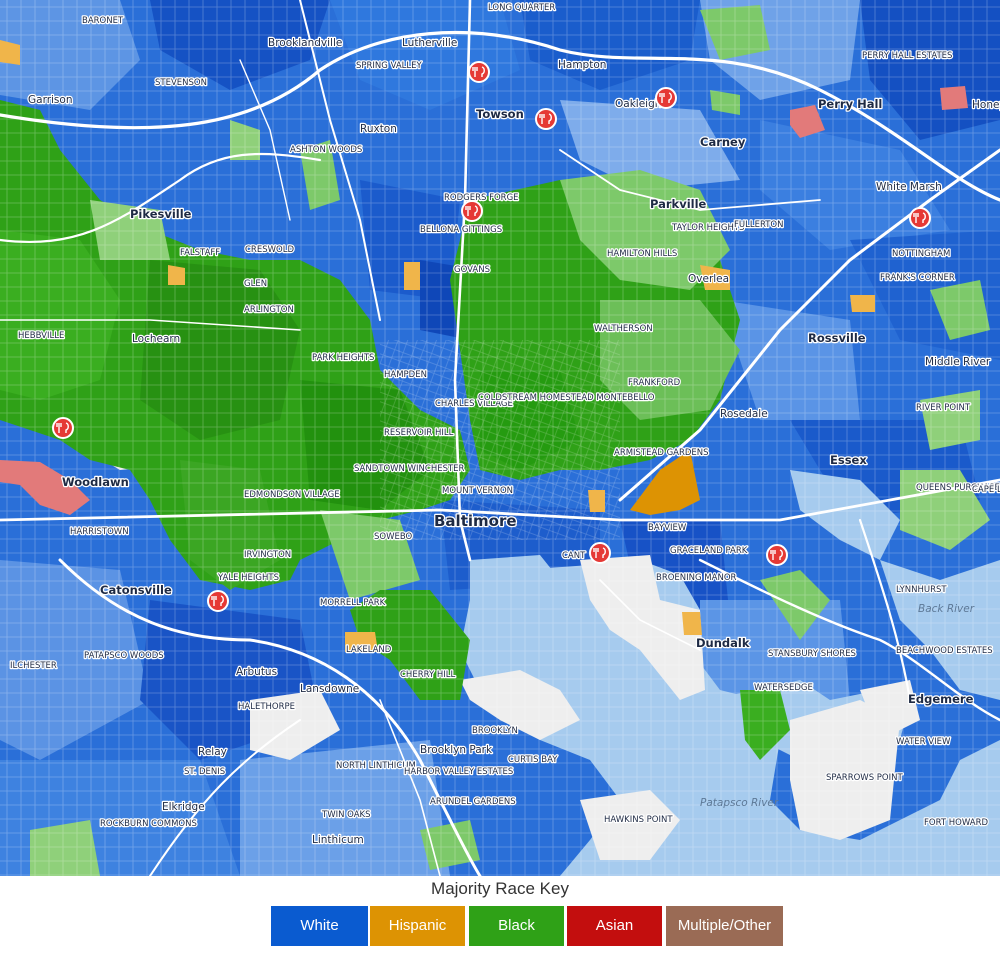  What do you see at coordinates (943, 408) in the screenshot?
I see `place-label: RIVER POINT` at bounding box center [943, 408].